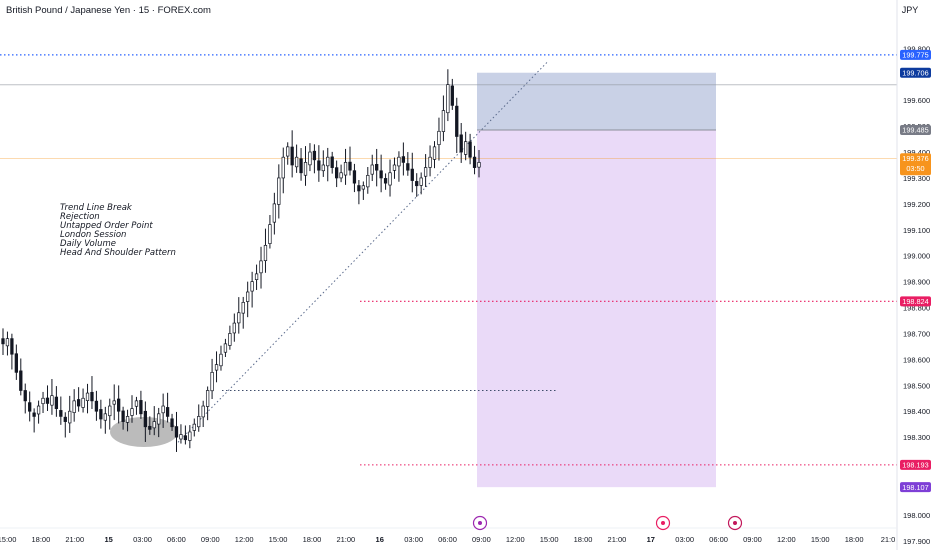 The height and width of the screenshot is (555, 932). I want to click on y-tick-label: 199.400, so click(916, 152).